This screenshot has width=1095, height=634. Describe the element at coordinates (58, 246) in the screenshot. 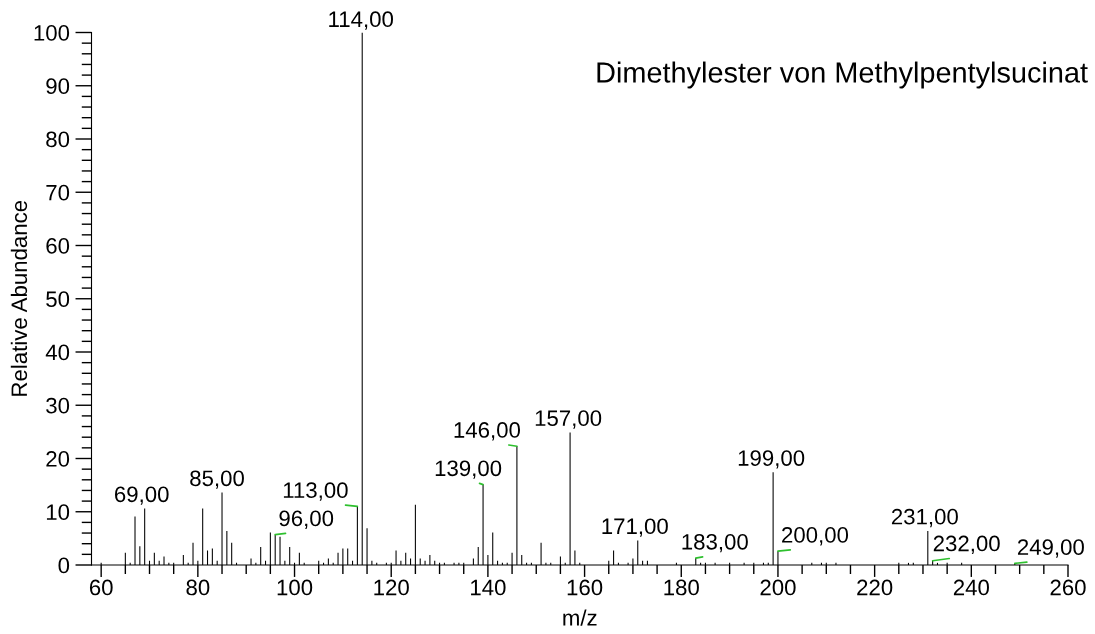

I see `y-tick-label: 60` at that location.